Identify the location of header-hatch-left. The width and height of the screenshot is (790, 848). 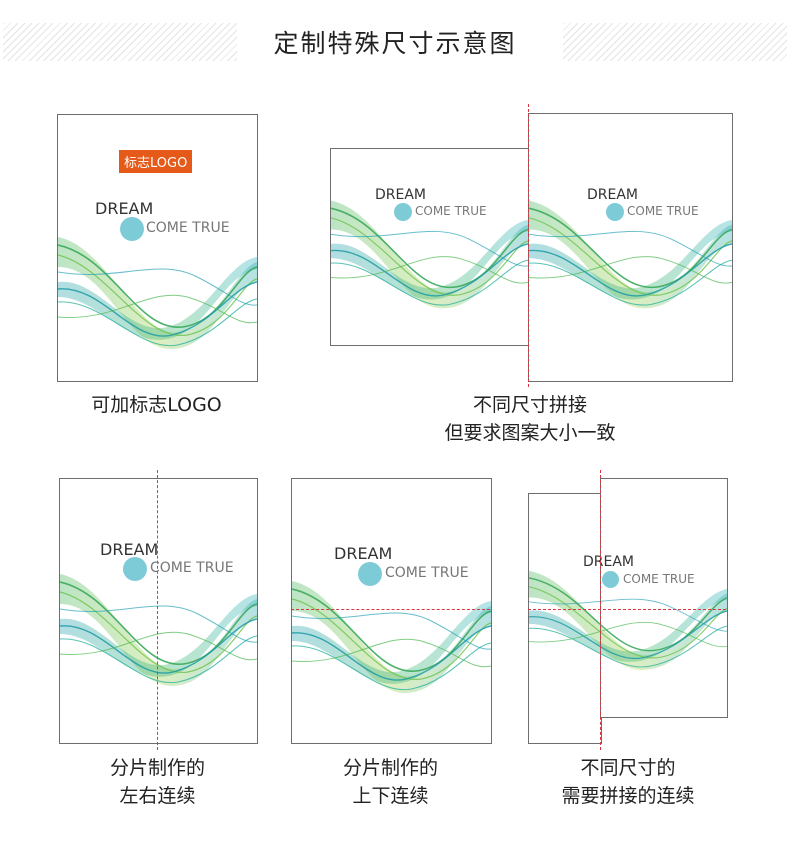
(120, 42).